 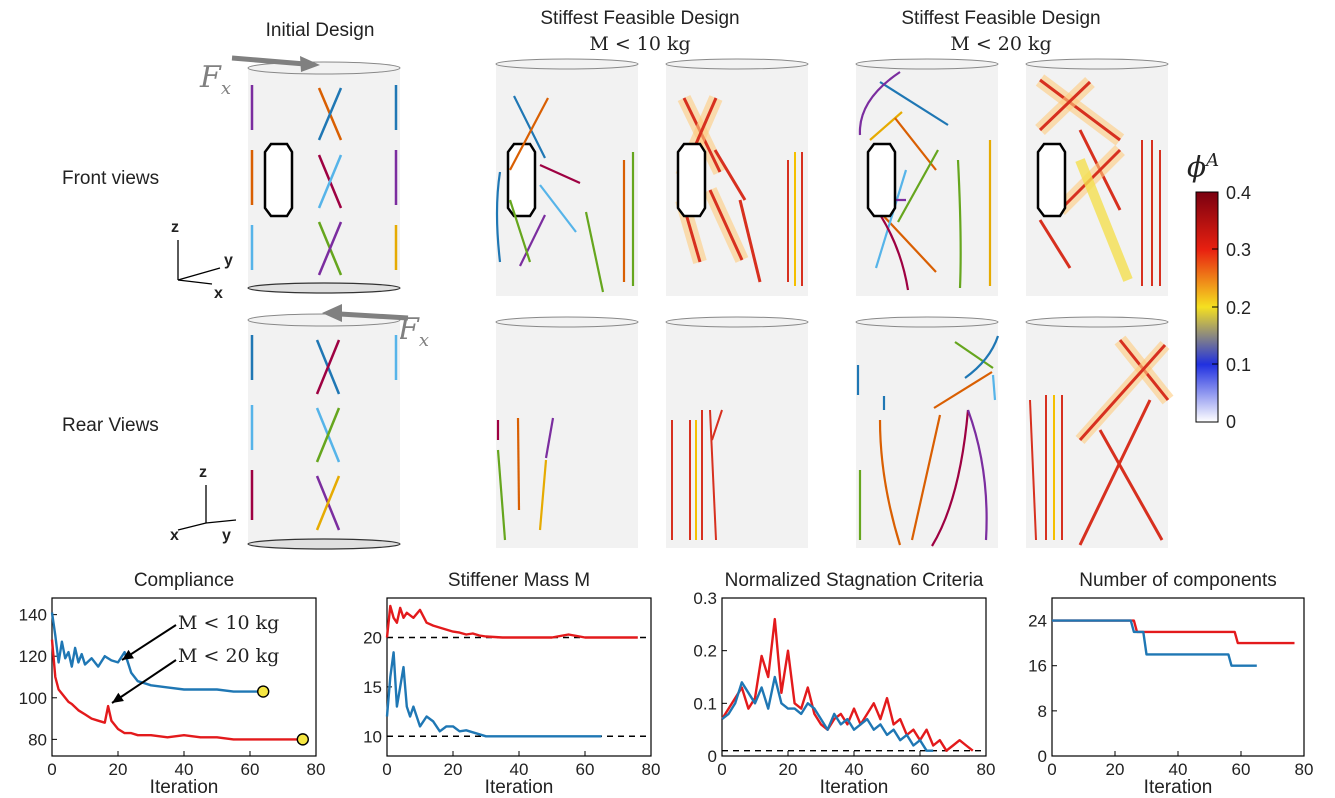 What do you see at coordinates (372, 638) in the screenshot?
I see `chart-1-ytick-label-2: 20` at bounding box center [372, 638].